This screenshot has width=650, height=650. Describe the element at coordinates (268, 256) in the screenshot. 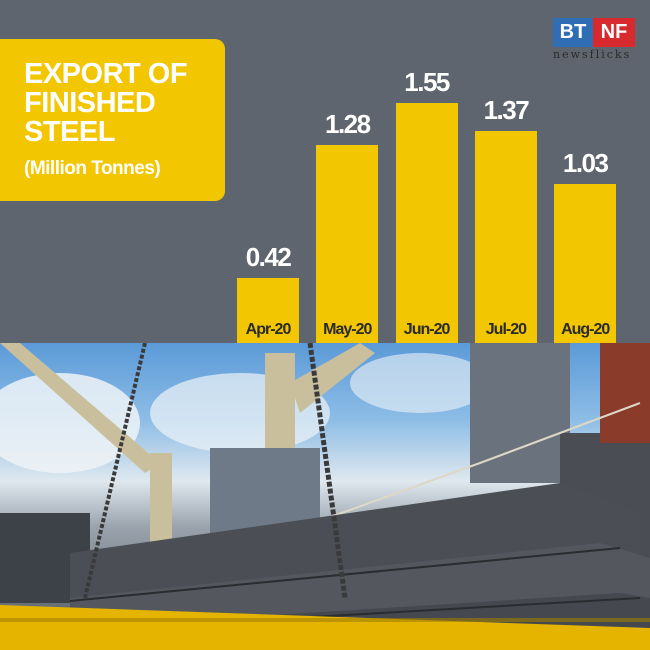

I see `bar-value-label: 0.42` at that location.